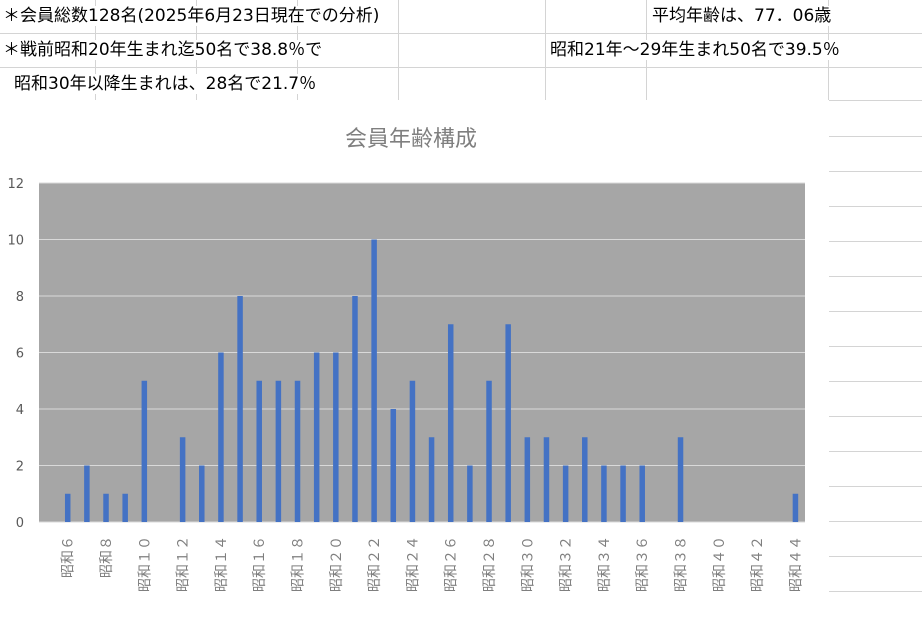 The width and height of the screenshot is (922, 631). I want to click on y-tick-label: 8, so click(20, 297).